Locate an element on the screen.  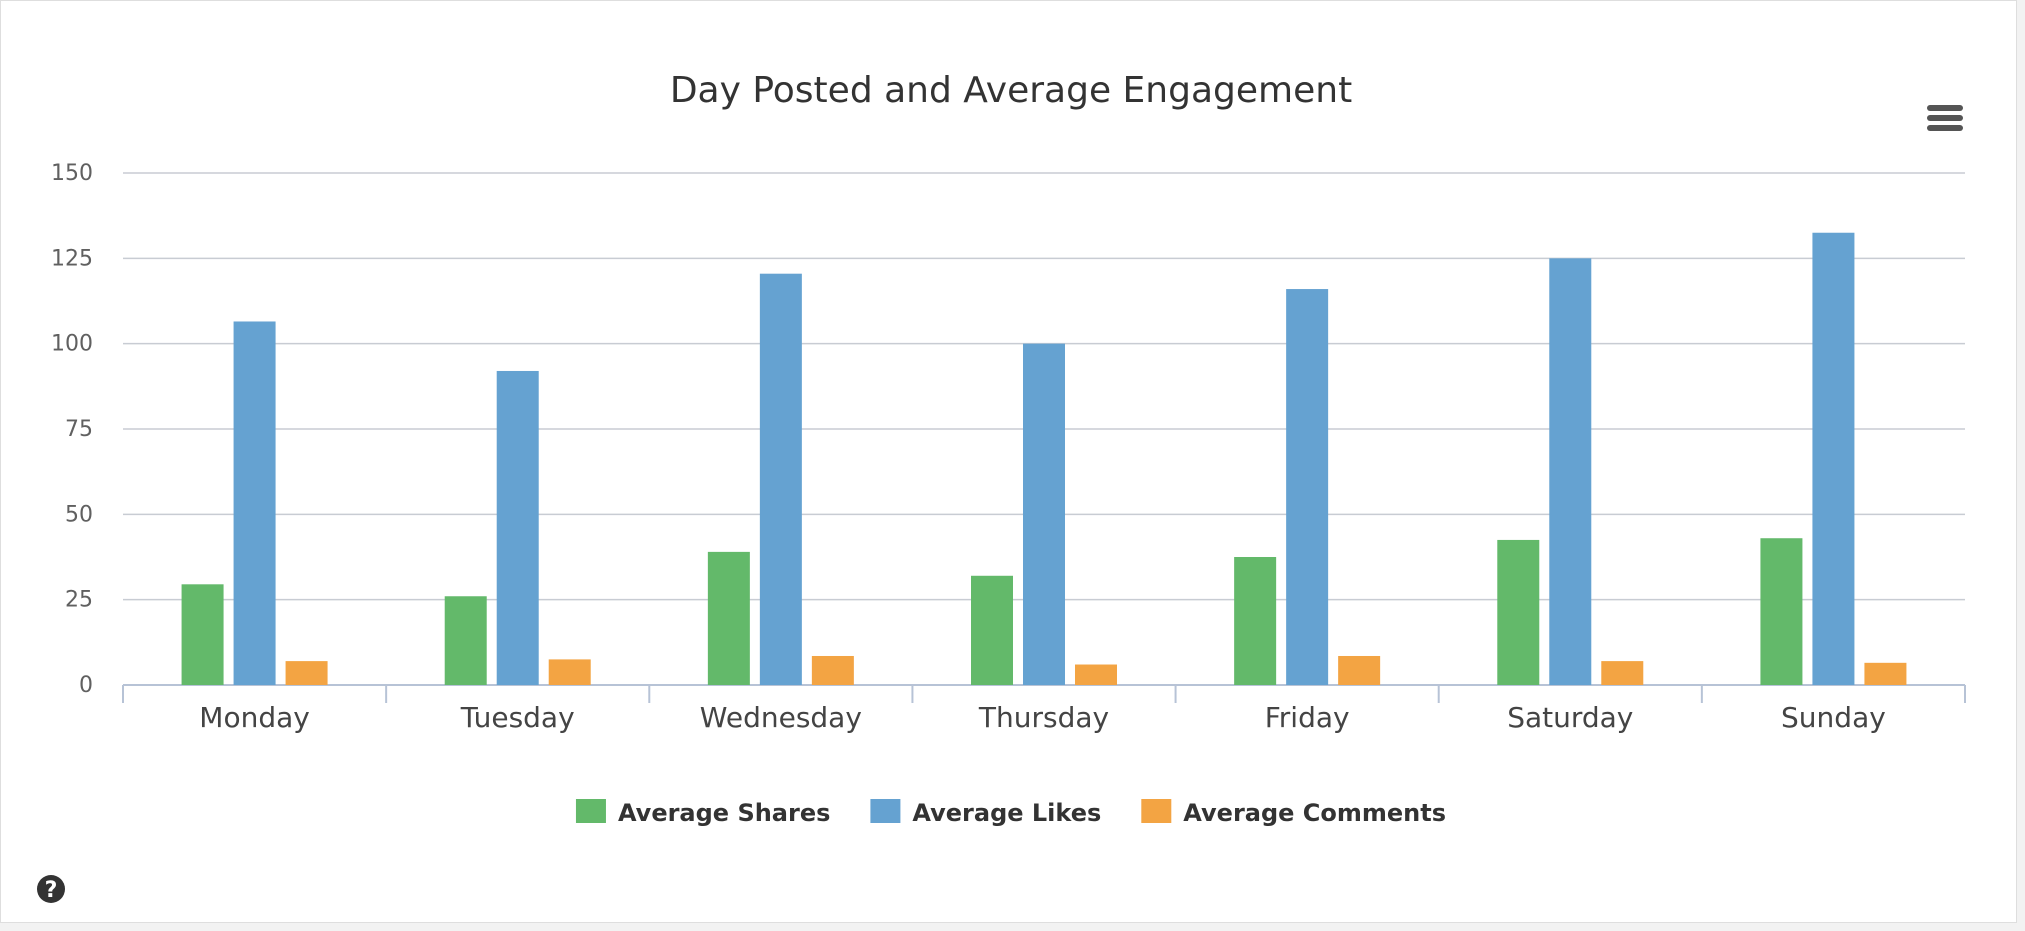
y-tick-label: 25 is located at coordinates (79, 600).